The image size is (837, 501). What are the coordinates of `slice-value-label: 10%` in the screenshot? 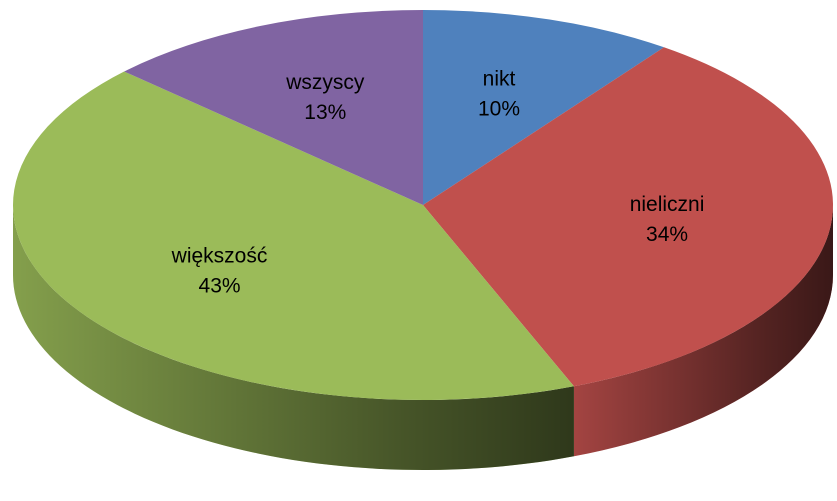 It's located at (499, 108).